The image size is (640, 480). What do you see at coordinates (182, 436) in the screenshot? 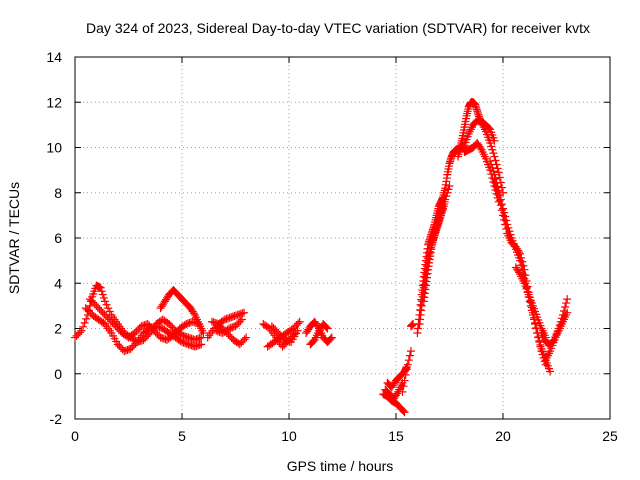
I see `x-tick-label: 5` at bounding box center [182, 436].